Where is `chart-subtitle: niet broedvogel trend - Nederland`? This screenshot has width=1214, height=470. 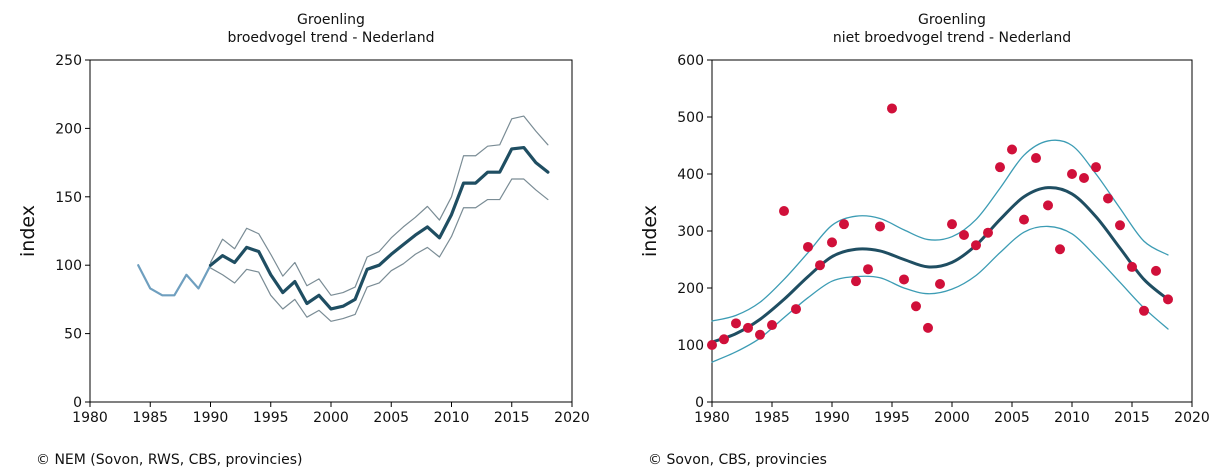 chart-subtitle: niet broedvogel trend - Nederland is located at coordinates (952, 38).